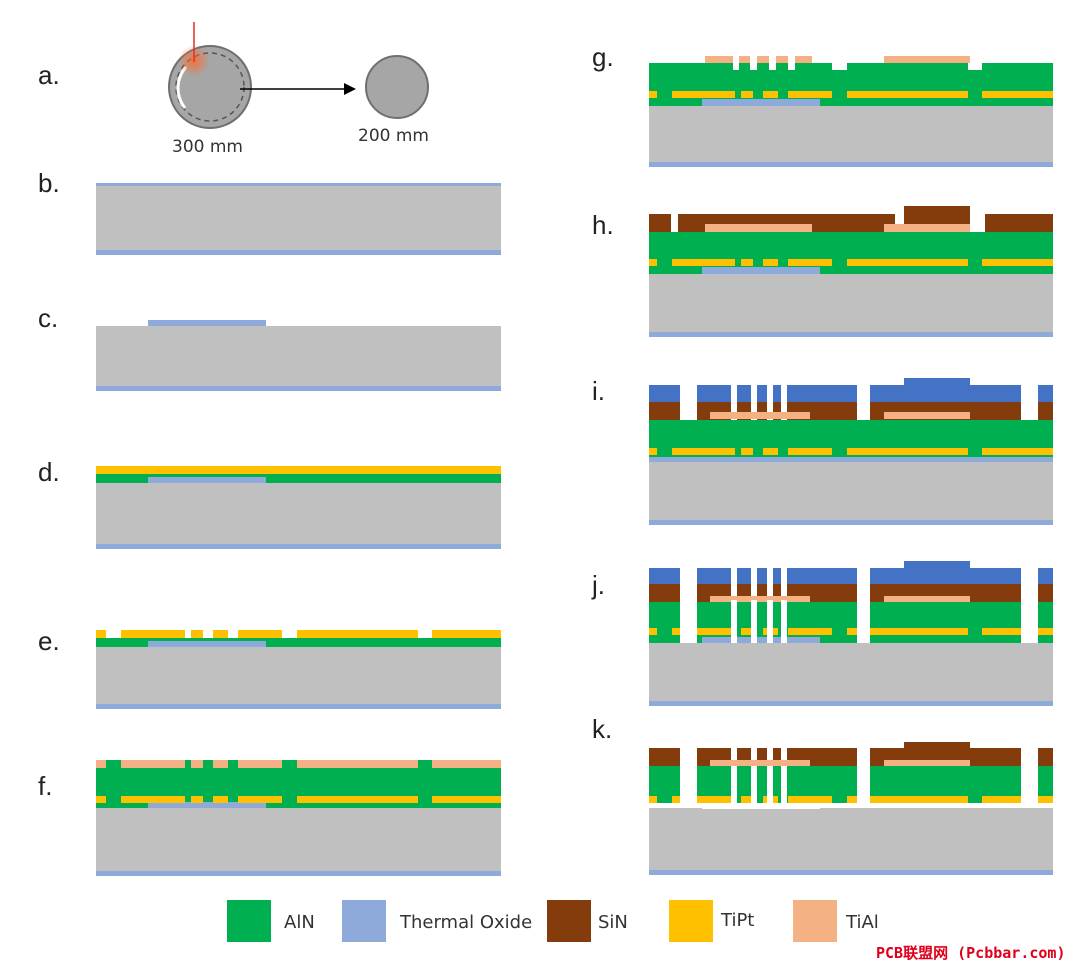  What do you see at coordinates (603, 57) in the screenshot?
I see `step-label-g: g.` at bounding box center [603, 57].